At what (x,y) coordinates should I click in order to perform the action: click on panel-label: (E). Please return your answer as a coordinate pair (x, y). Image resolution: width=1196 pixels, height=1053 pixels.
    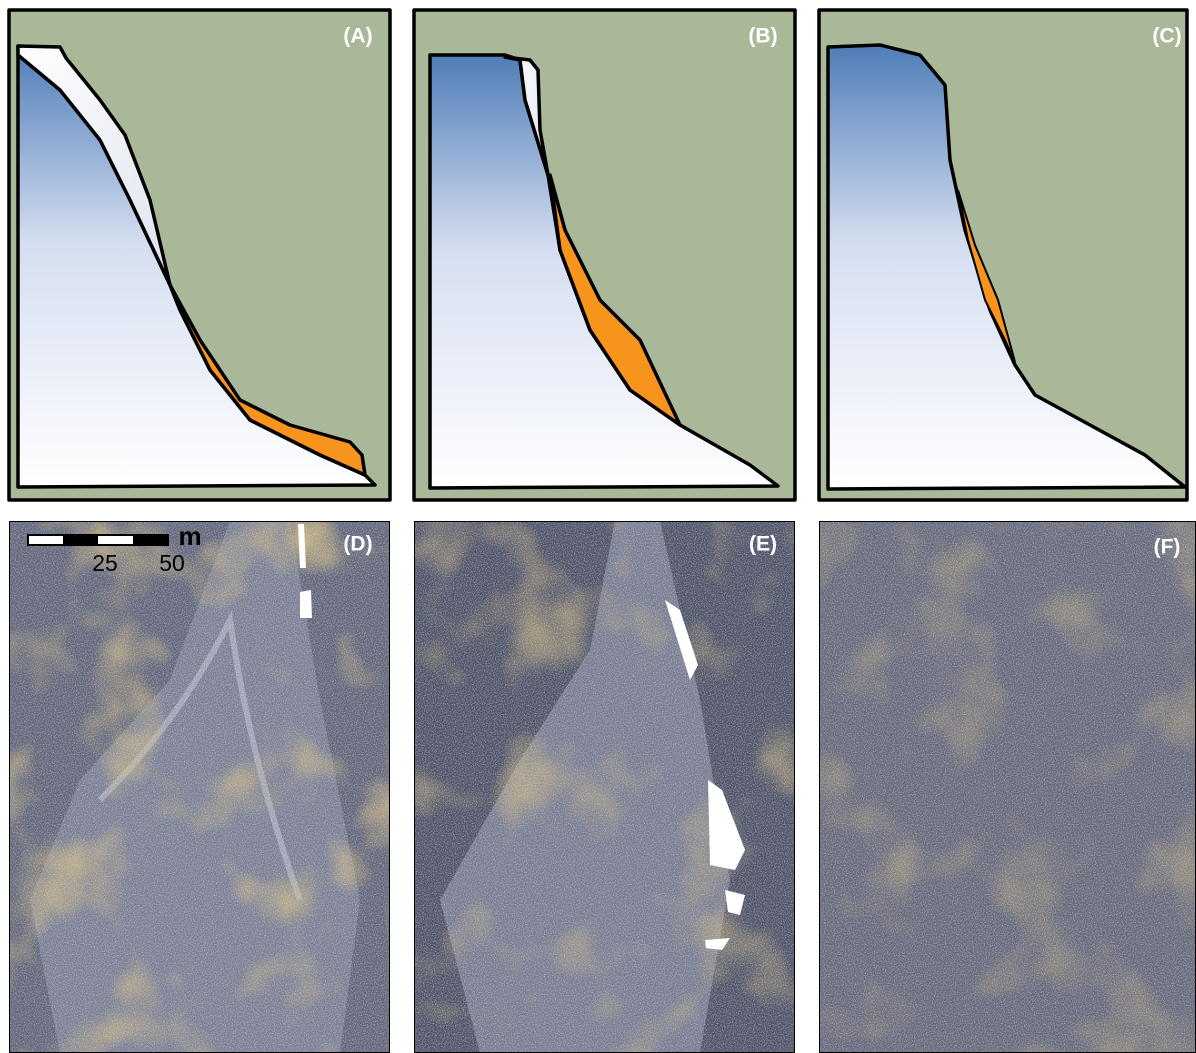
    Looking at the image, I should click on (763, 544).